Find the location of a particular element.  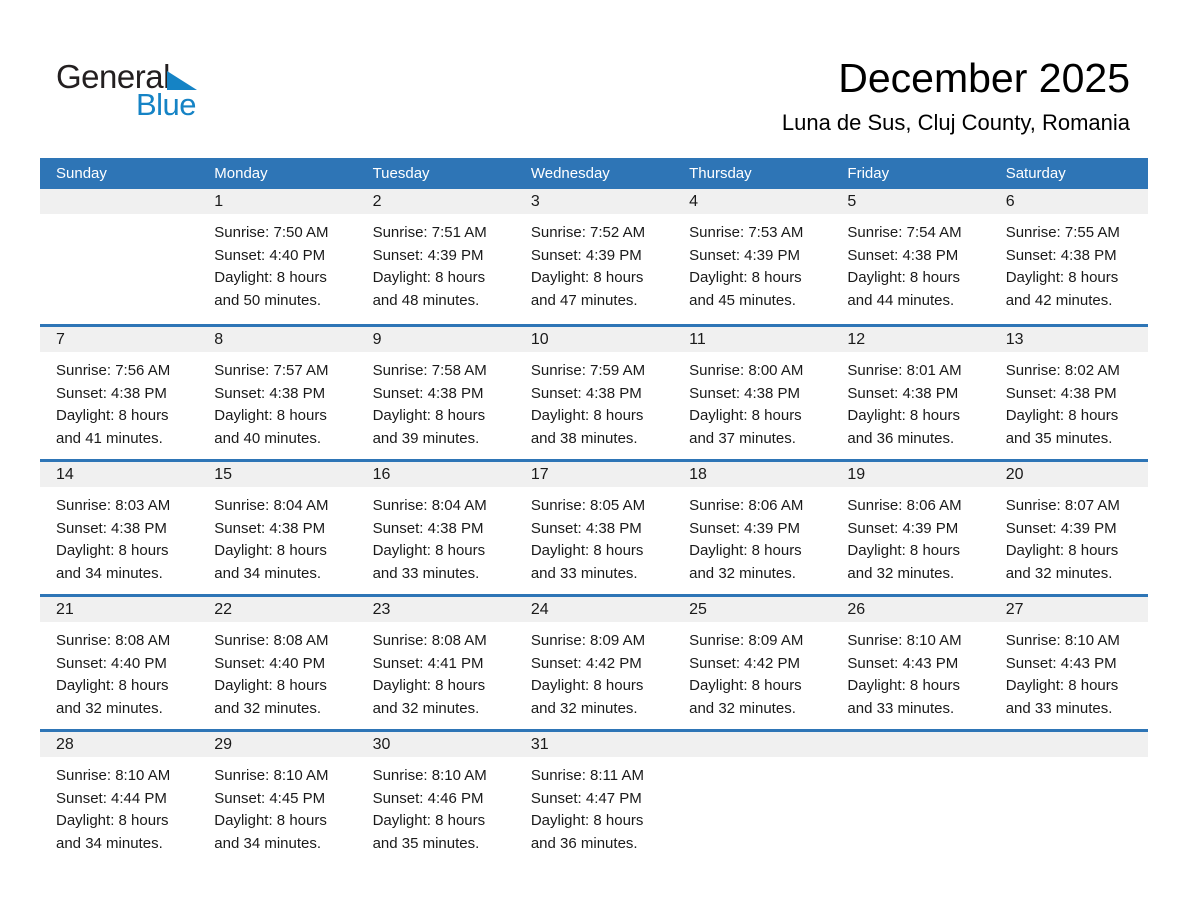

day-detail-line: Sunset: 4:45 PM is located at coordinates (270, 798).